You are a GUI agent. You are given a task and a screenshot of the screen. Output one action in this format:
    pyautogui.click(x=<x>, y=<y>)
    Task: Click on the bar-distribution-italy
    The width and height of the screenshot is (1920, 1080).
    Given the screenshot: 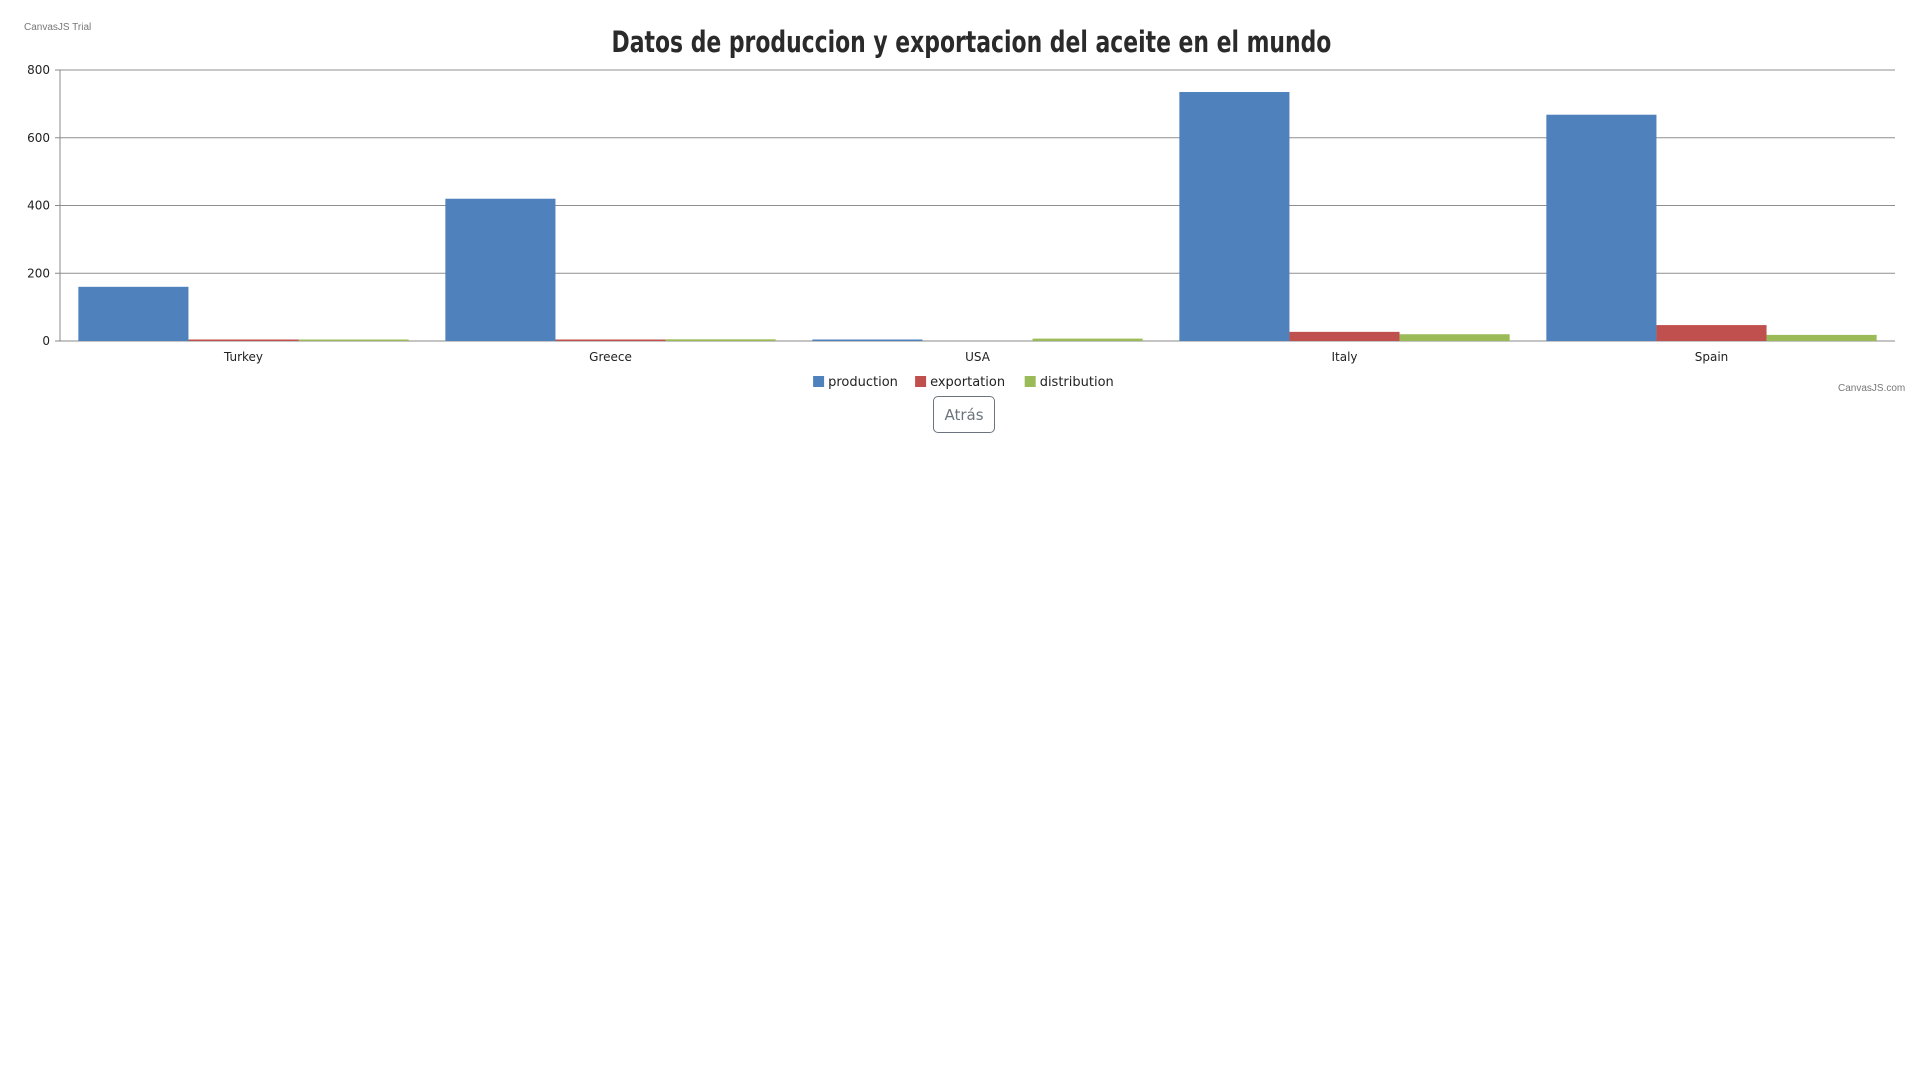 What is the action you would take?
    pyautogui.click(x=1454, y=337)
    